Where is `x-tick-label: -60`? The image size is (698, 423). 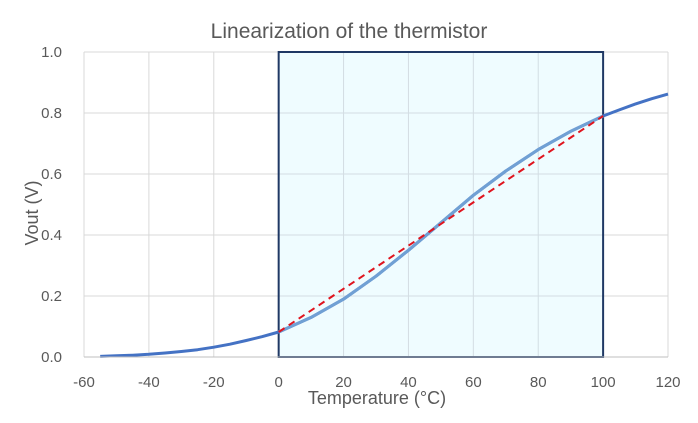
x-tick-label: -60 is located at coordinates (84, 382).